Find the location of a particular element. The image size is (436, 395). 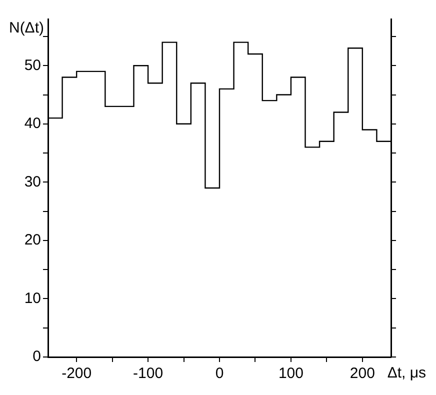

y-tick-label: 20 is located at coordinates (32, 240).